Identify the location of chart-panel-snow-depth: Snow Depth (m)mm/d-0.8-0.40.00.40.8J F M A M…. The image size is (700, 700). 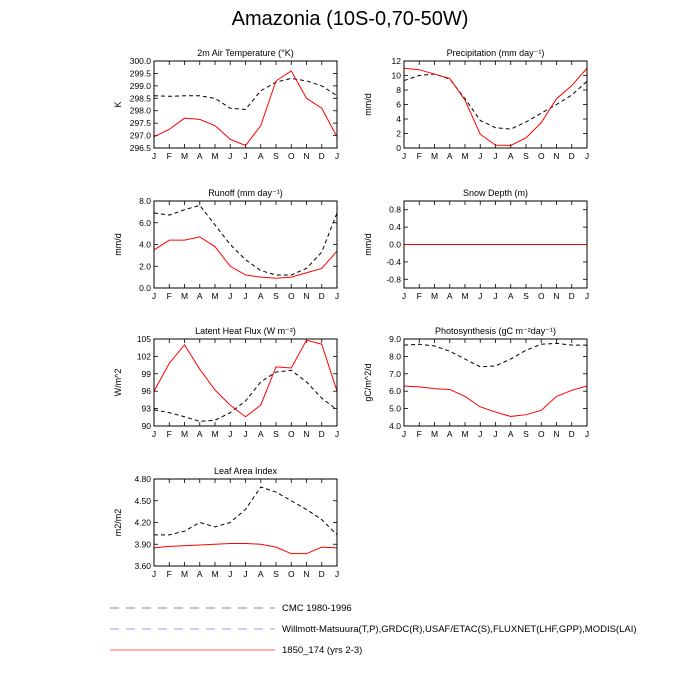
(476, 244).